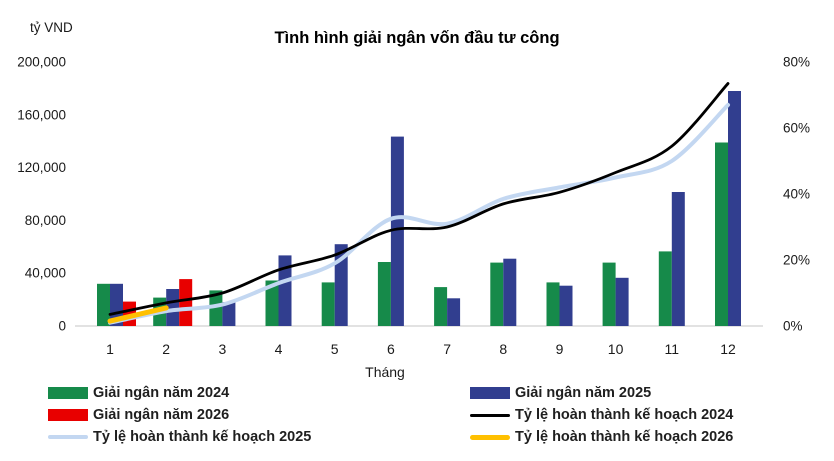  I want to click on left-axis-tick: 40,000, so click(45, 273).